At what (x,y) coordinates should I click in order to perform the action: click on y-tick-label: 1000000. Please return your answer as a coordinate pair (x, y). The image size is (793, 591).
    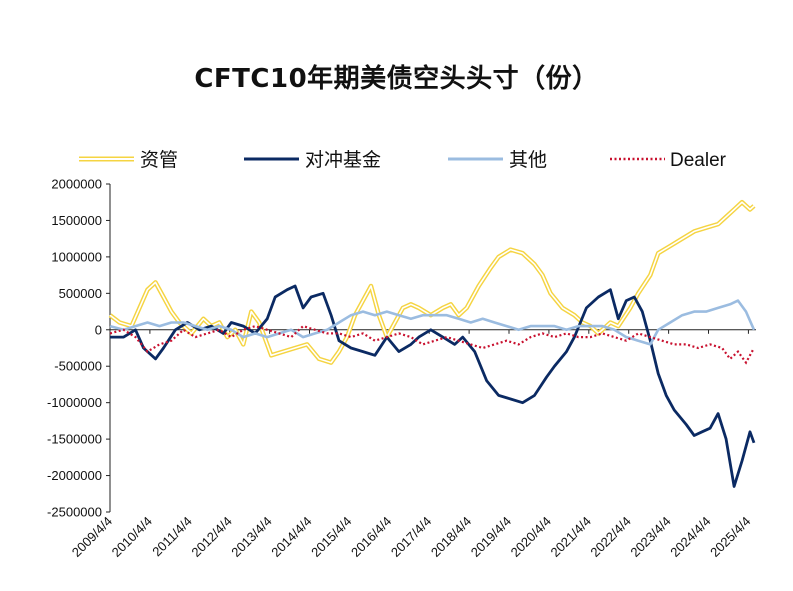
    Looking at the image, I should click on (76, 256).